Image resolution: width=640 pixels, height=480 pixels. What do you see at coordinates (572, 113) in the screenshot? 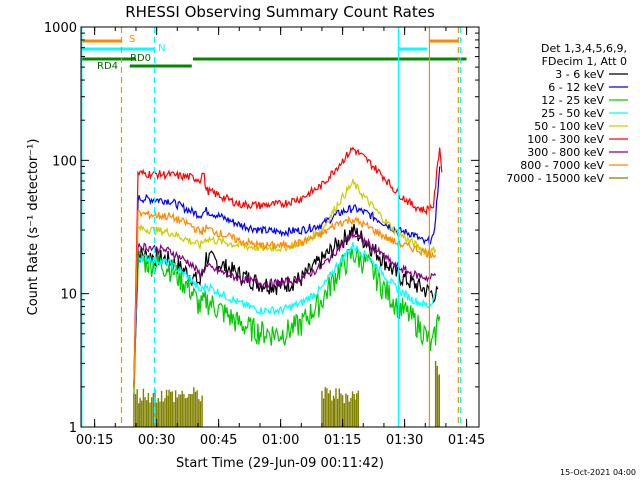
I see `legend-label-3: 25 - 50 keV` at bounding box center [572, 113].